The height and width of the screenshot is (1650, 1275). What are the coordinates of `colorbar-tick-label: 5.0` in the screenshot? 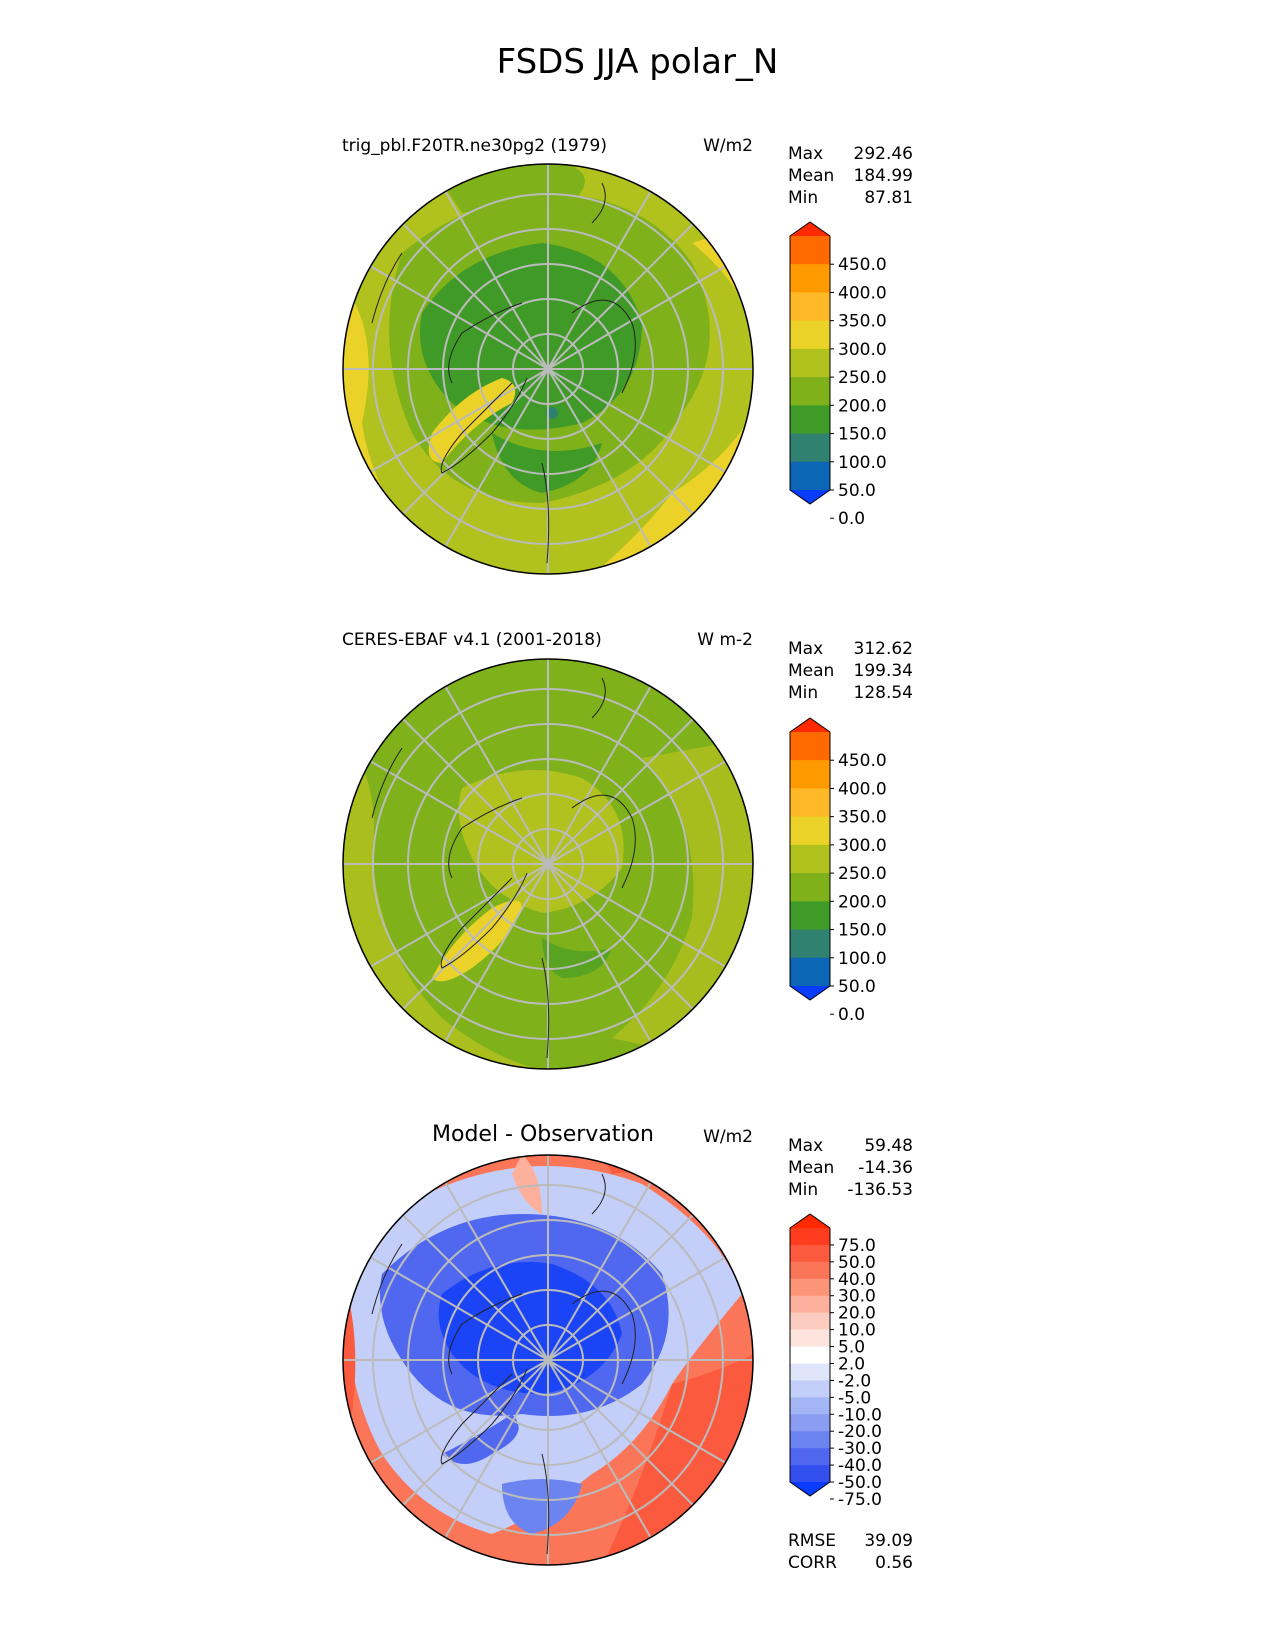 It's located at (851, 1348).